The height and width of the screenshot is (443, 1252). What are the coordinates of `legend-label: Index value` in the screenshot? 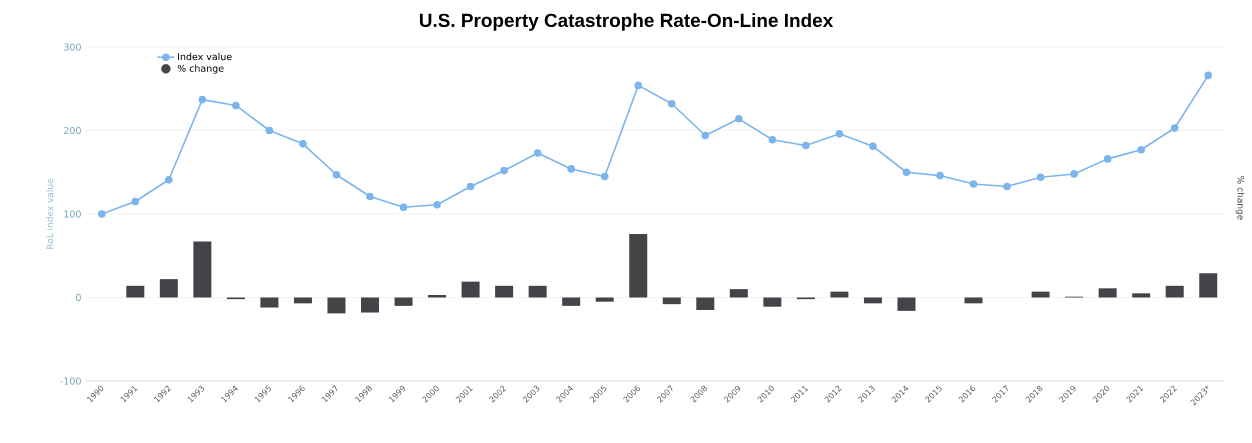 It's located at (205, 56).